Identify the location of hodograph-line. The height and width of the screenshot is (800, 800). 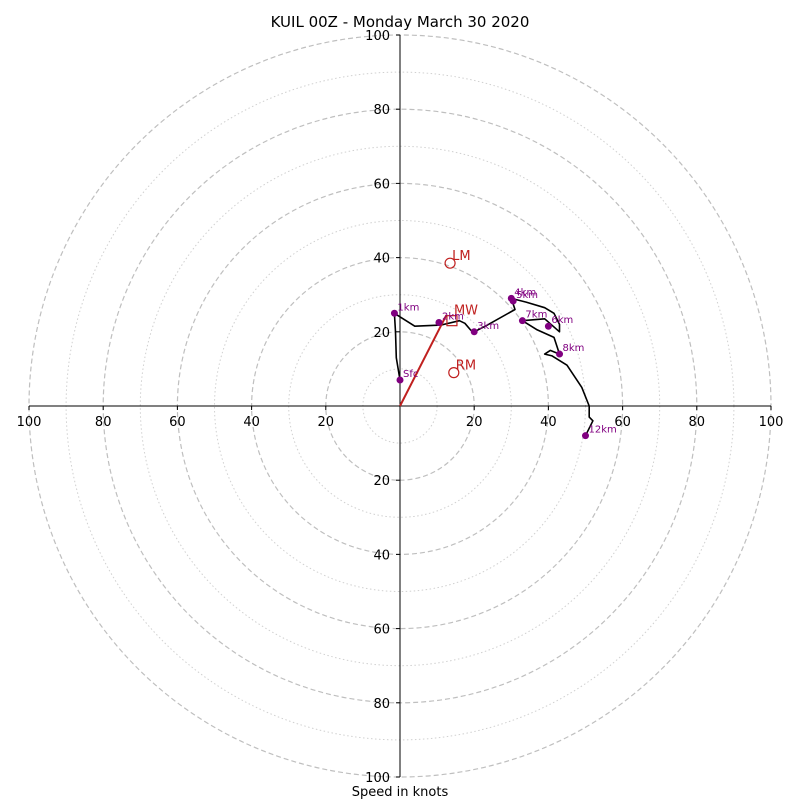
(493, 367).